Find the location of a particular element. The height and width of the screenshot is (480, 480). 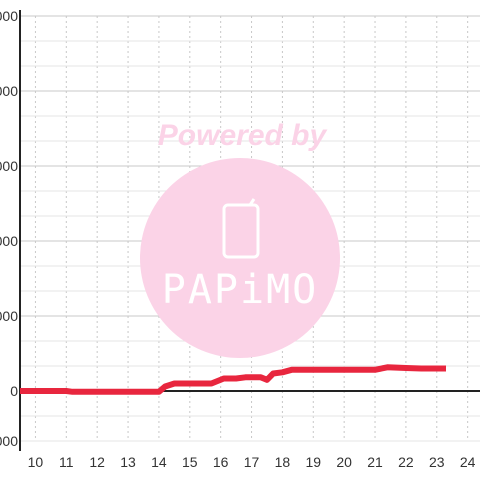

y-tick-label: -20,000 is located at coordinates (9, 441).